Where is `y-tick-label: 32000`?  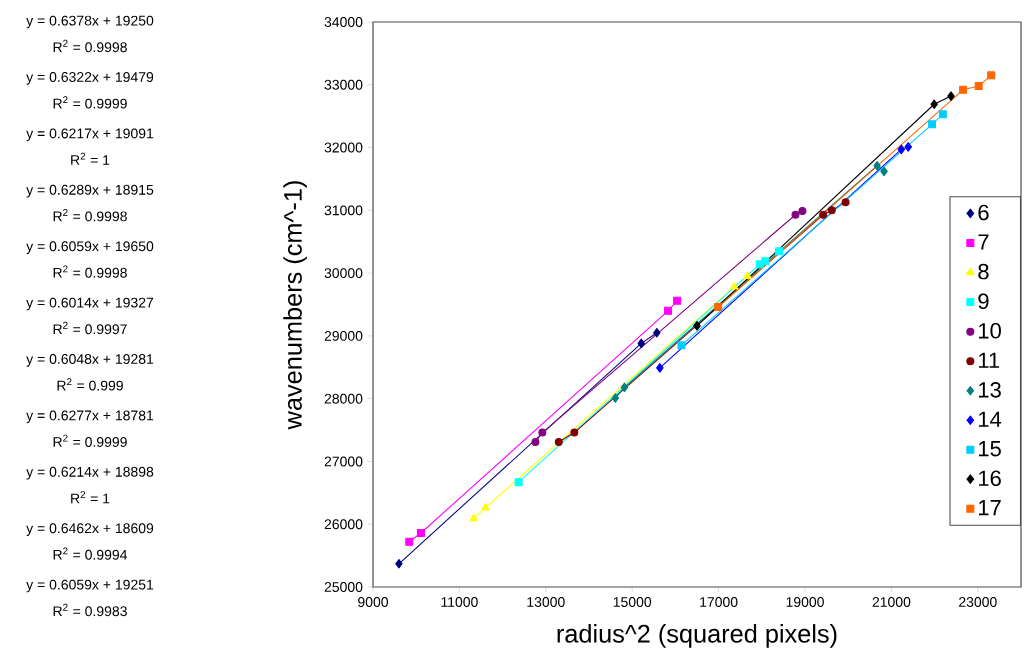
y-tick-label: 32000 is located at coordinates (343, 147).